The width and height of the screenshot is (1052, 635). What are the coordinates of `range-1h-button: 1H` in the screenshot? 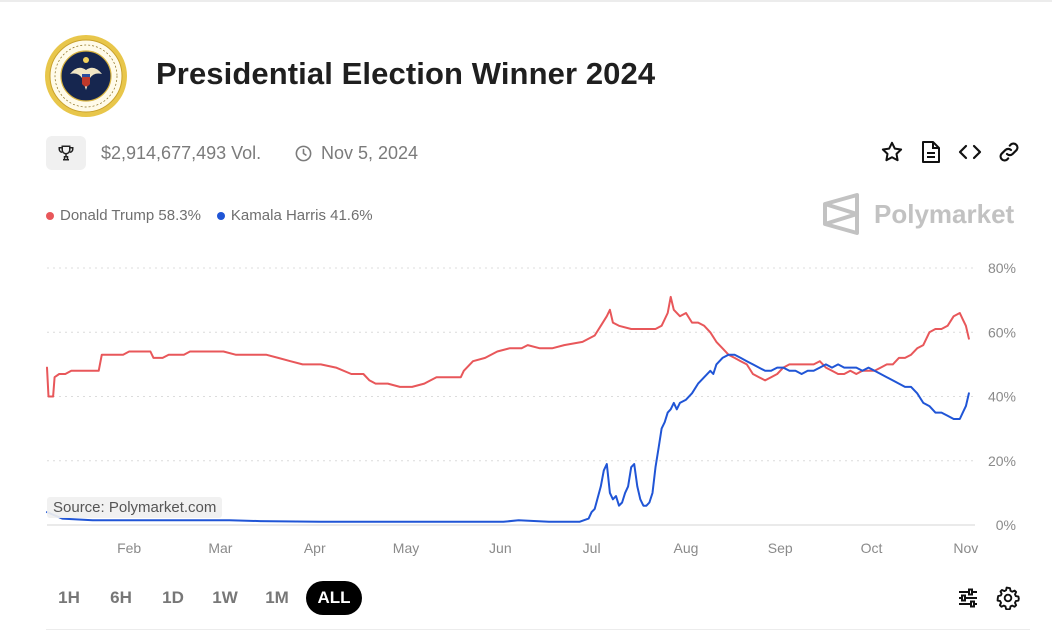 It's located at (69, 598).